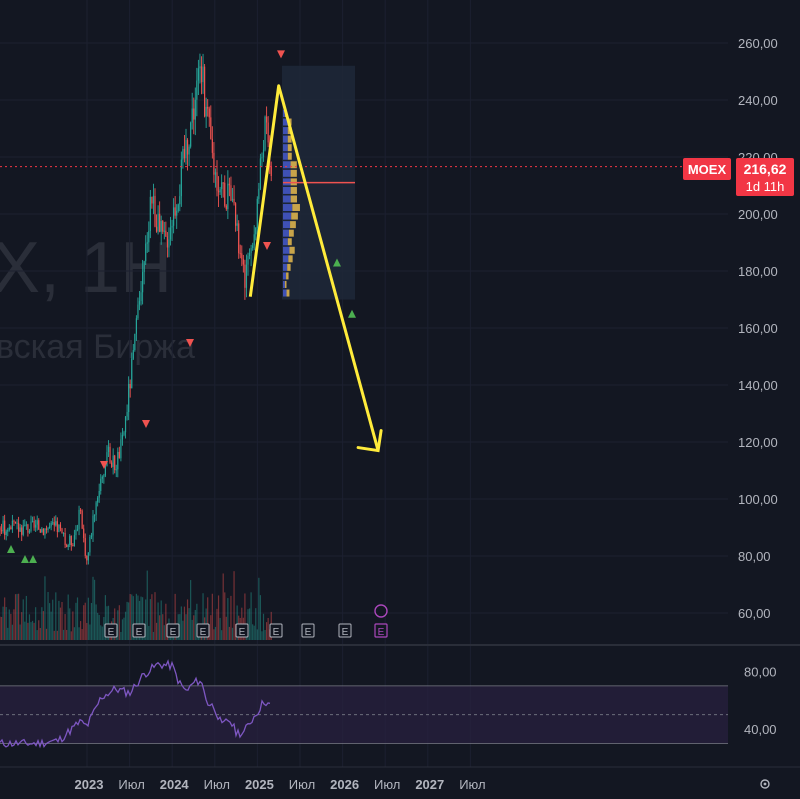 This screenshot has height=799, width=800. What do you see at coordinates (364, 704) in the screenshot?
I see `rsi-pane` at bounding box center [364, 704].